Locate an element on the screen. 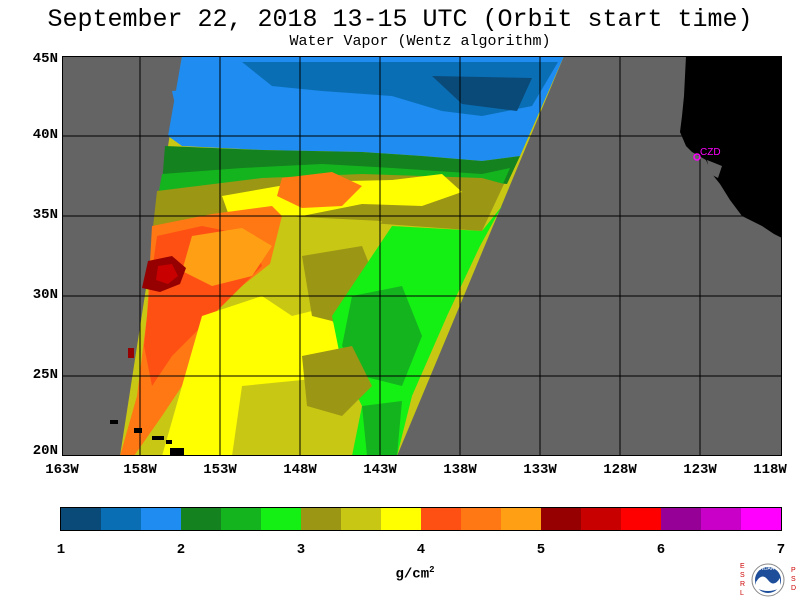 Image resolution: width=800 pixels, height=604 pixels. island-maui is located at coordinates (169, 442).